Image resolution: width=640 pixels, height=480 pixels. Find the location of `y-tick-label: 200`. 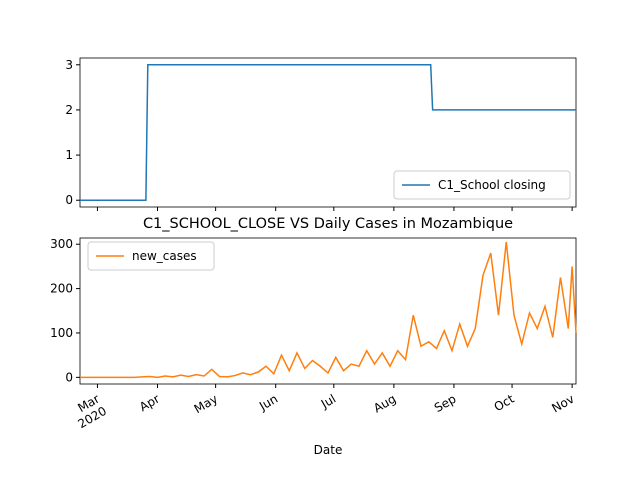

y-tick-label: 200 is located at coordinates (61, 289).